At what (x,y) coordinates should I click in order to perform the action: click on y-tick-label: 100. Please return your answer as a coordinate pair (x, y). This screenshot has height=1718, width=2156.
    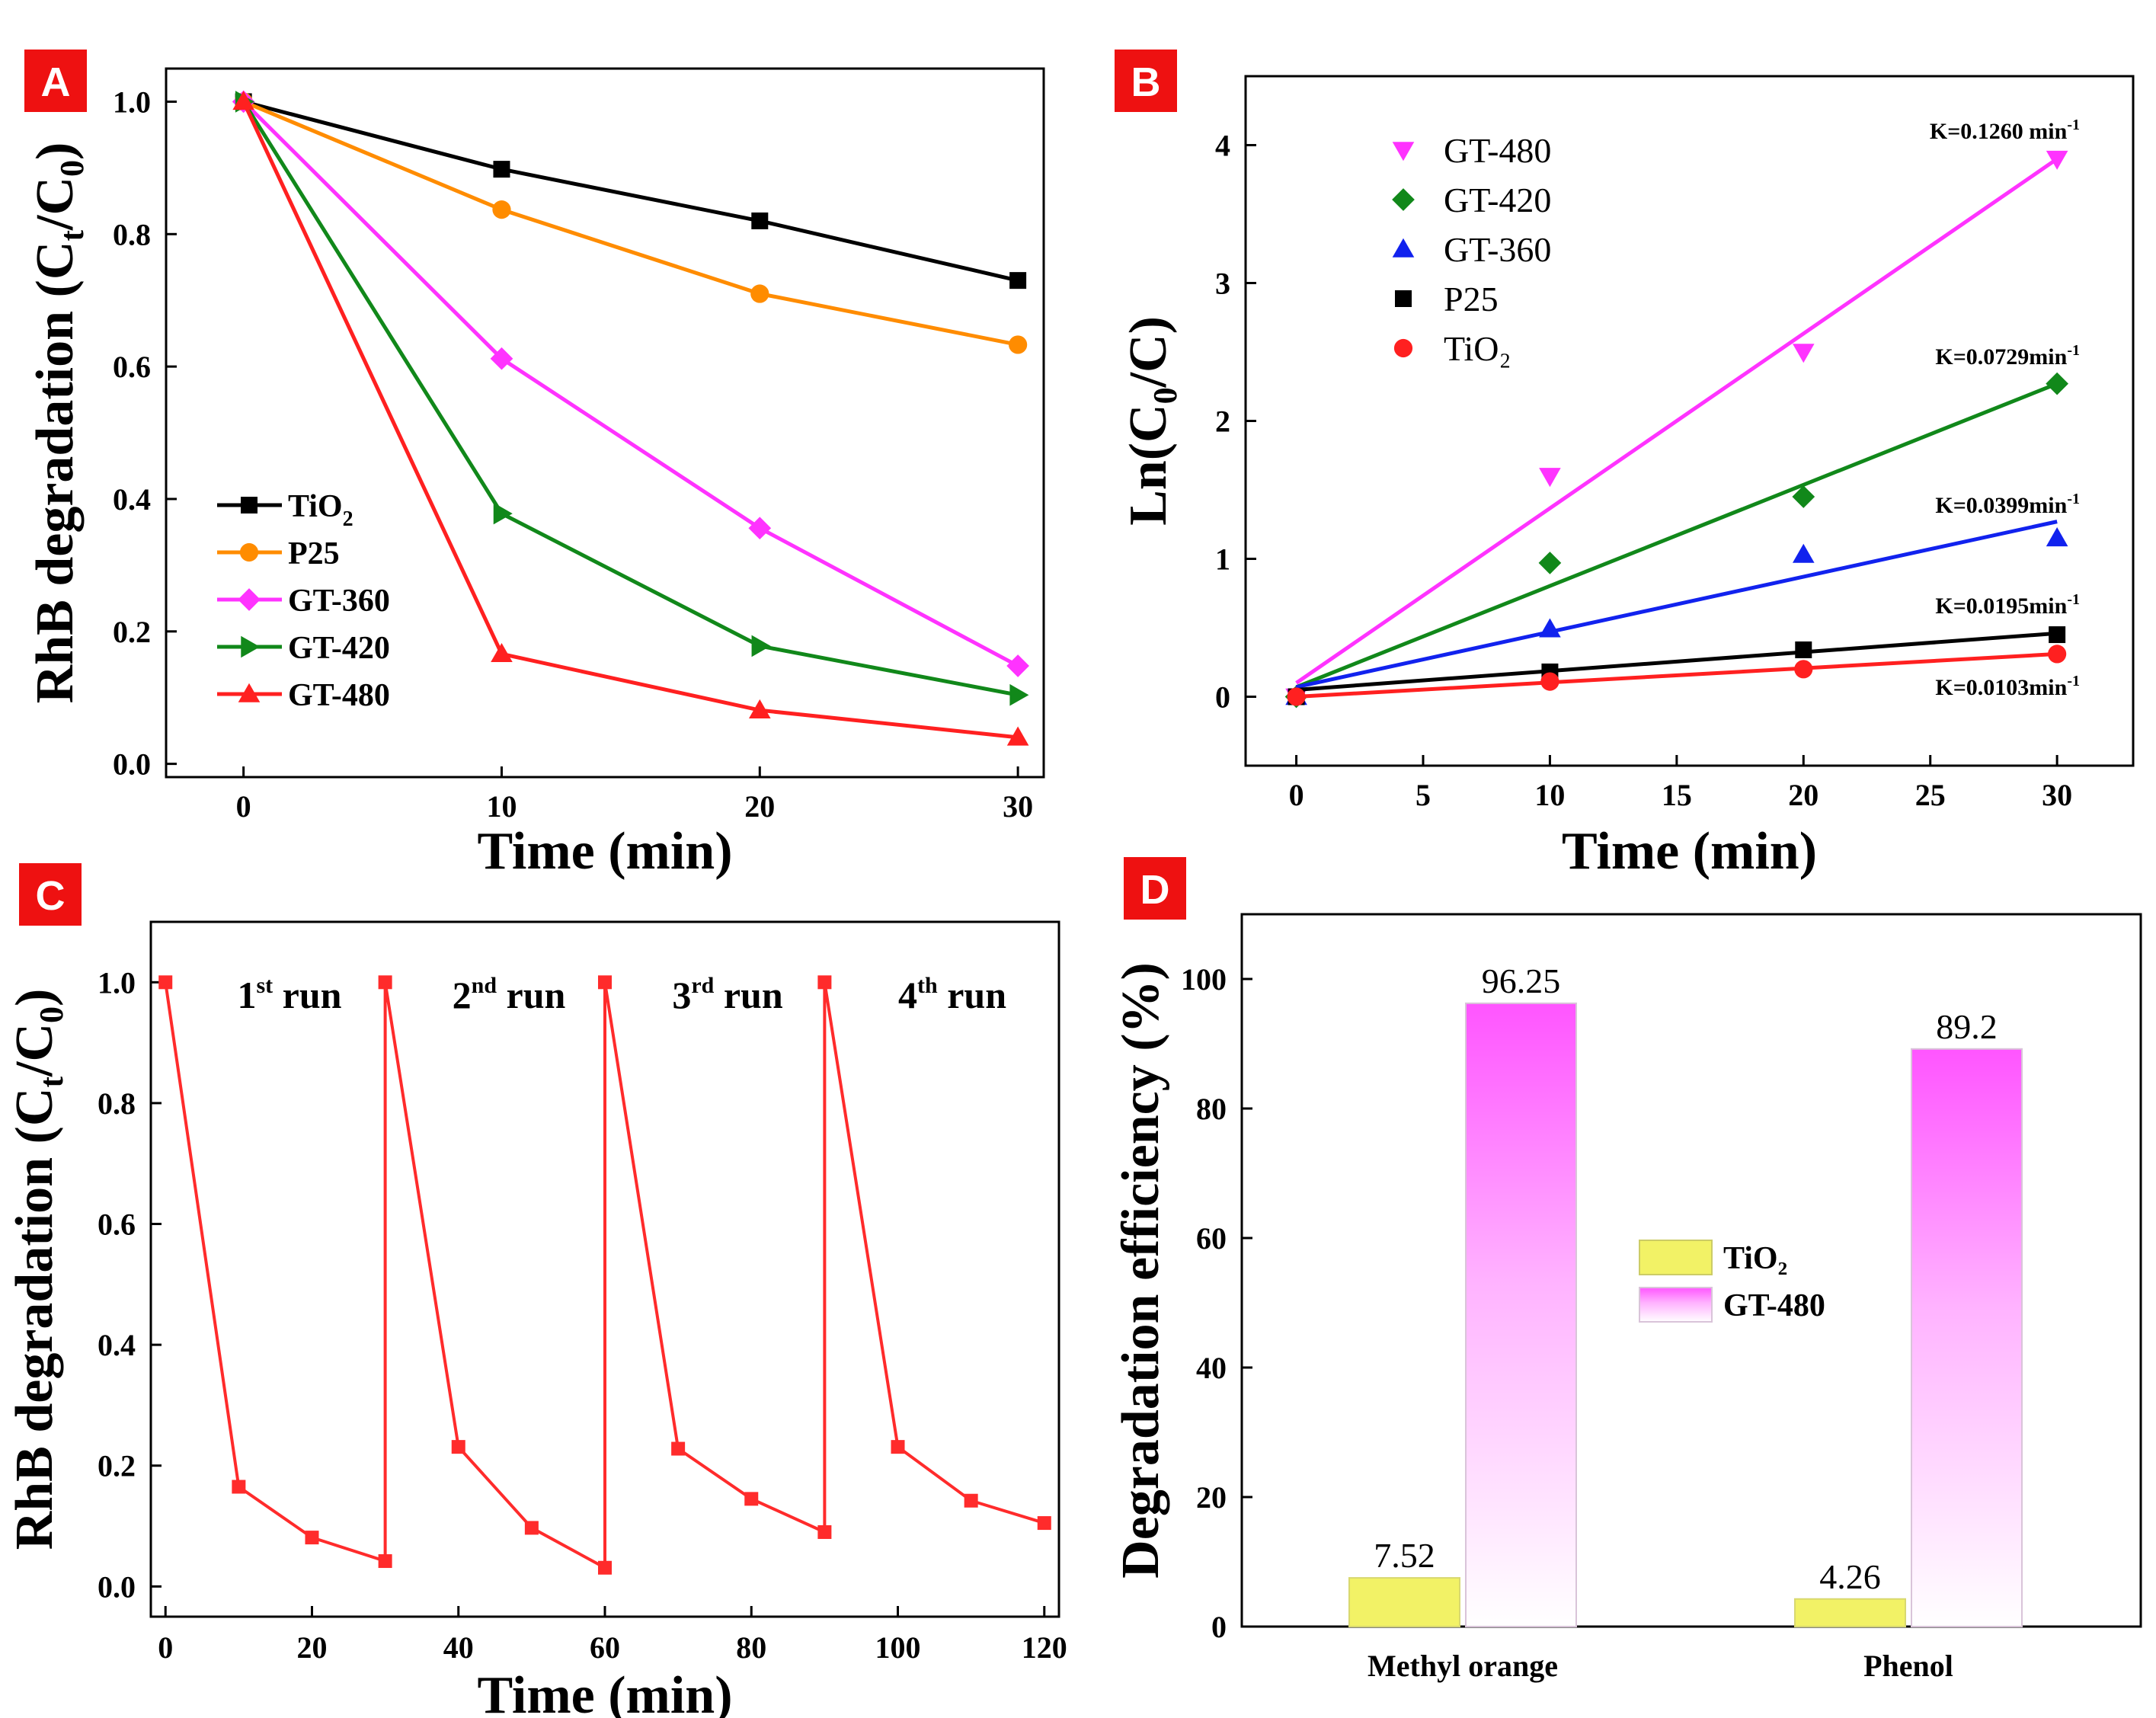
    Looking at the image, I should click on (1204, 980).